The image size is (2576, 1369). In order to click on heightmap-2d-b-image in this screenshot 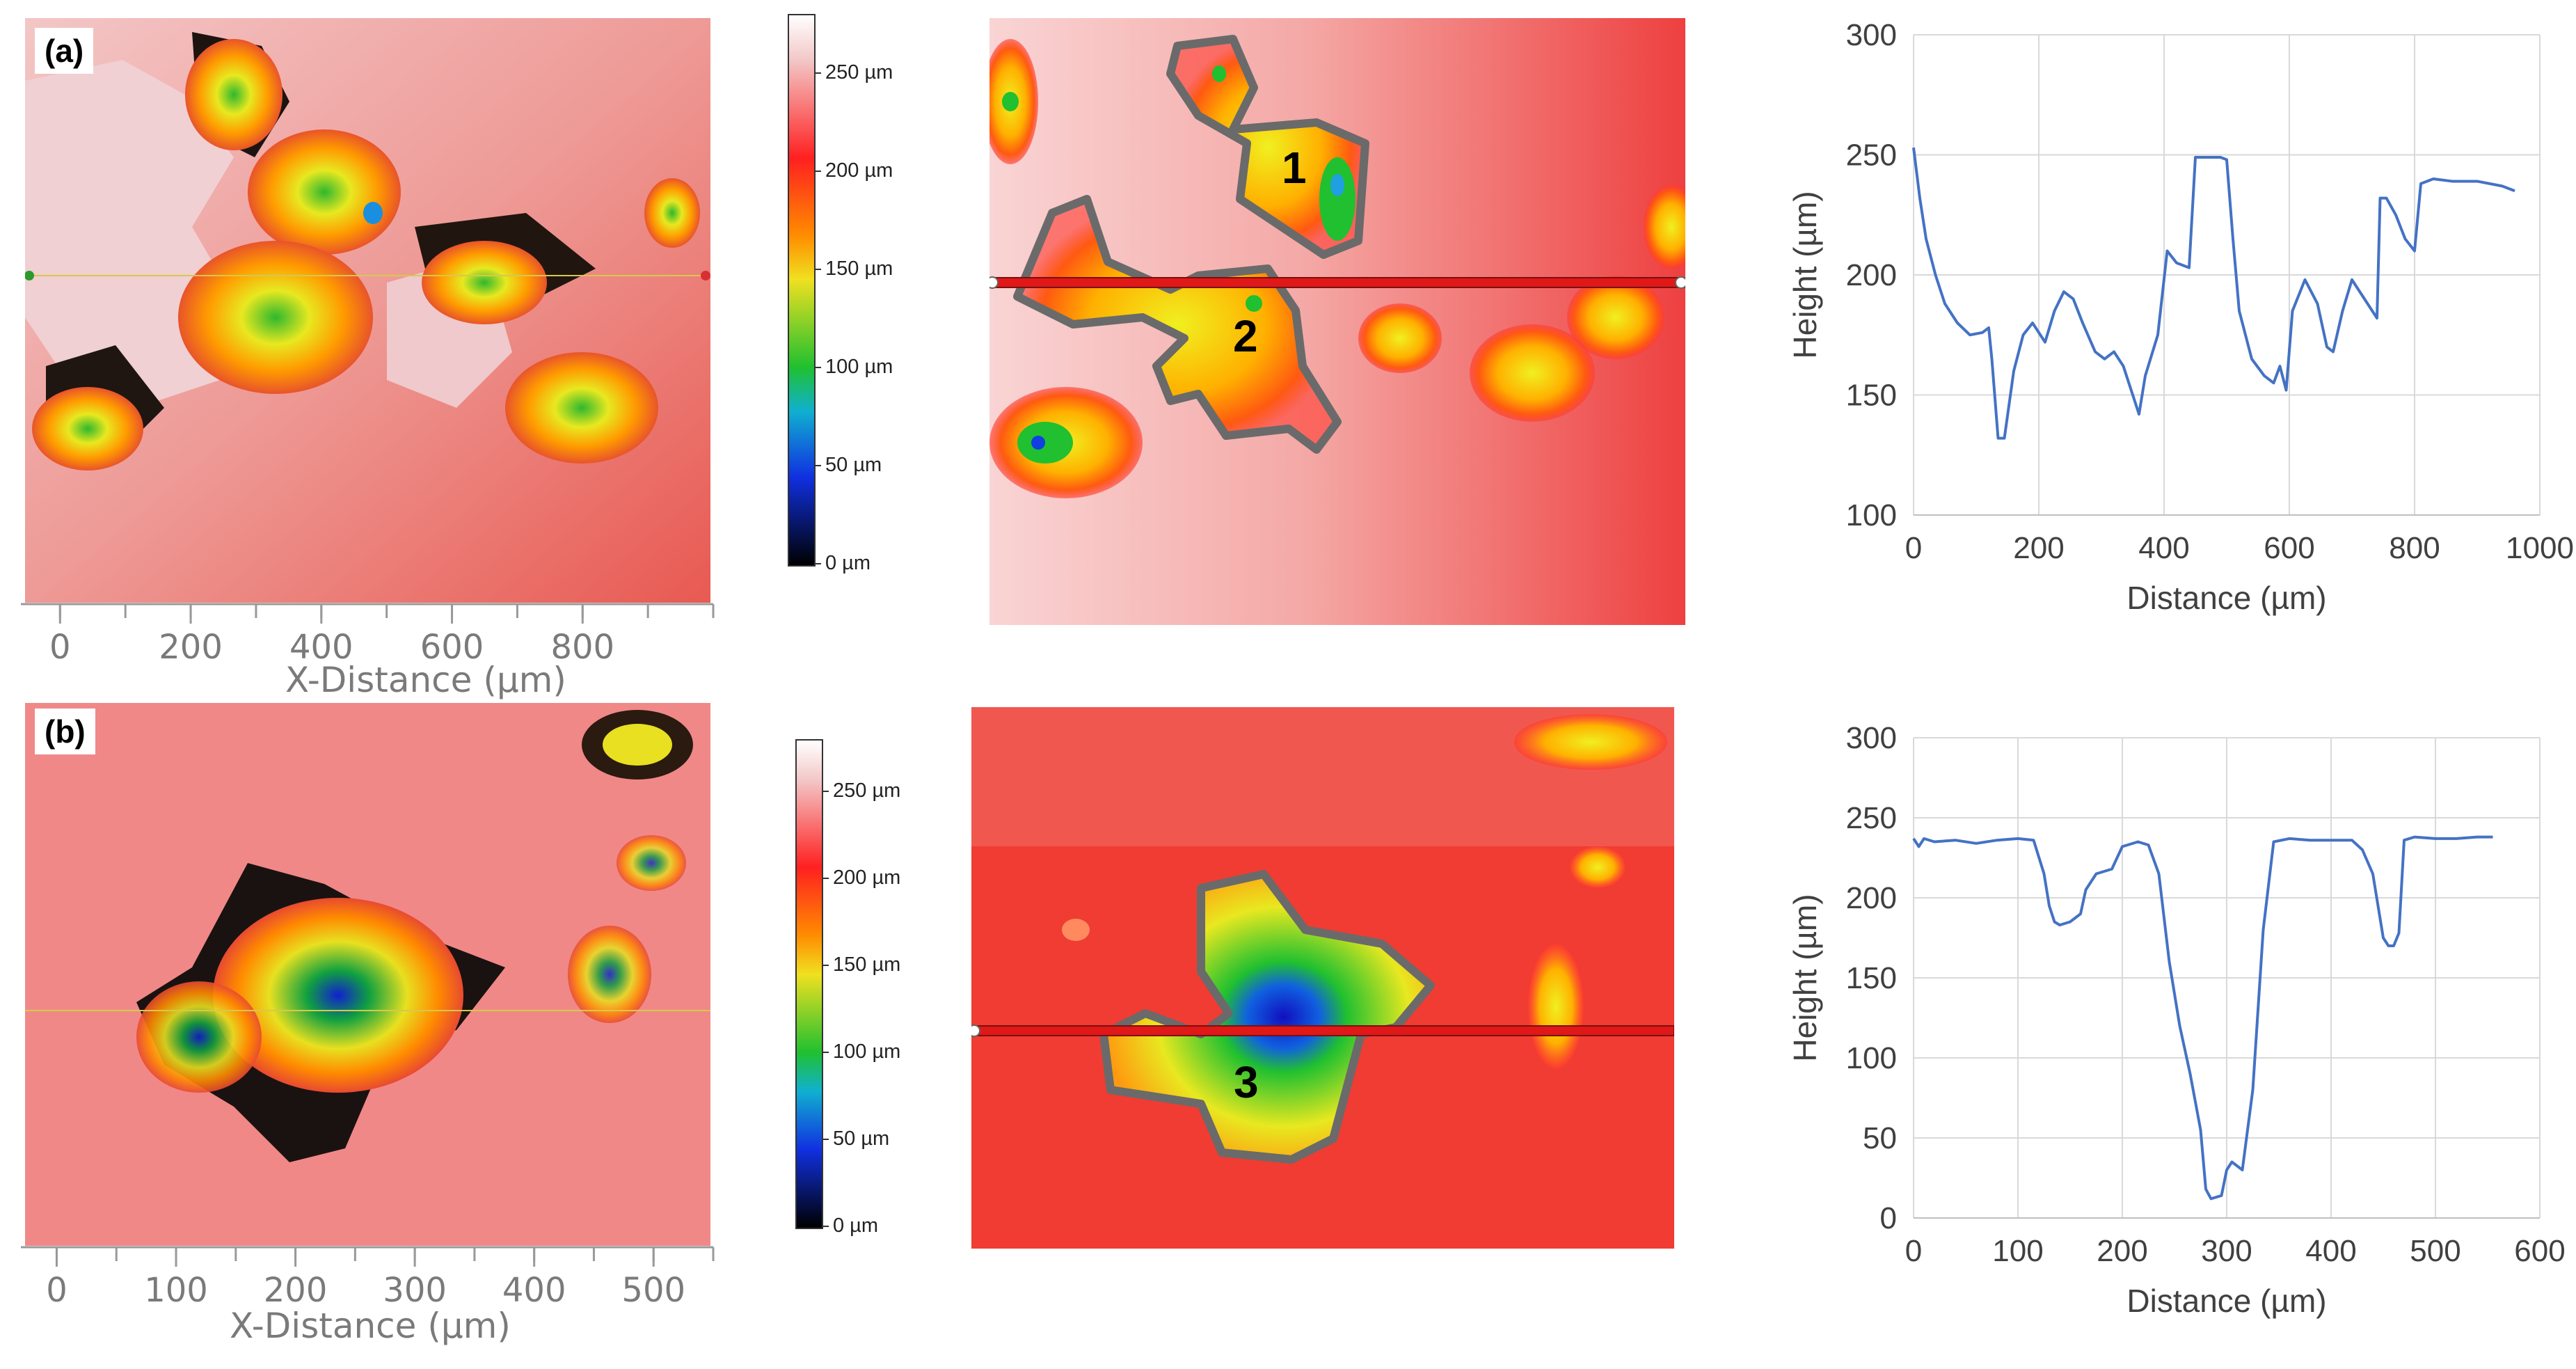, I will do `click(1321, 978)`.